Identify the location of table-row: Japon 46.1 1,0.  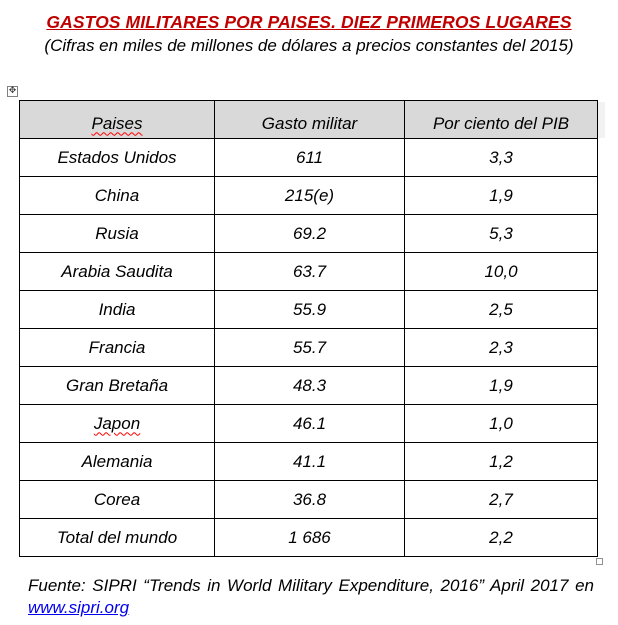
(308, 423).